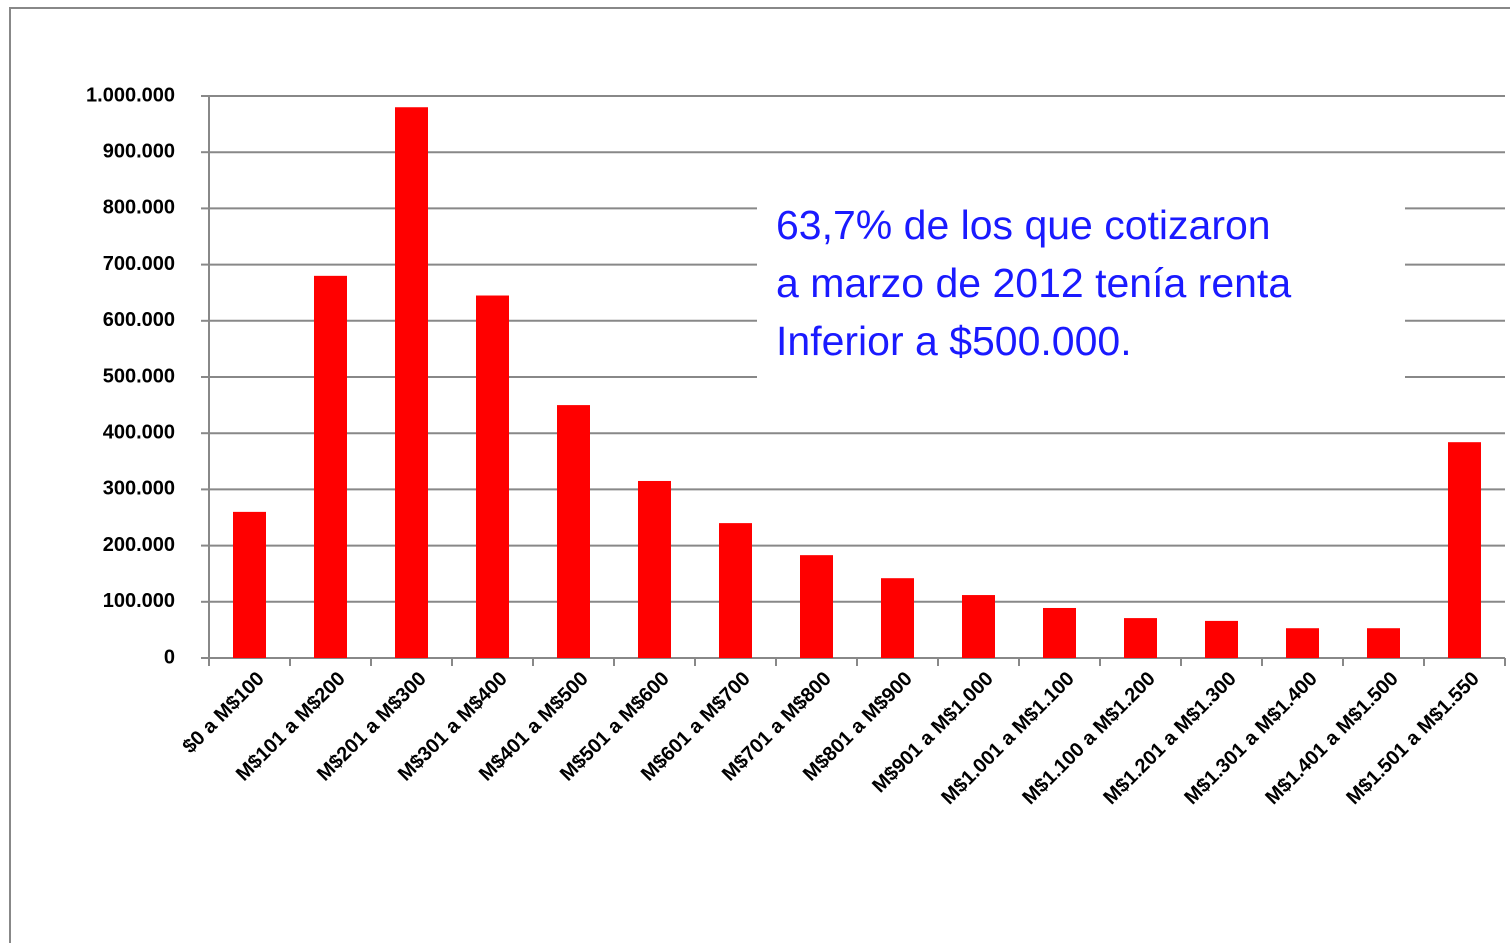  I want to click on y-tick-label: 100.000, so click(139, 601).